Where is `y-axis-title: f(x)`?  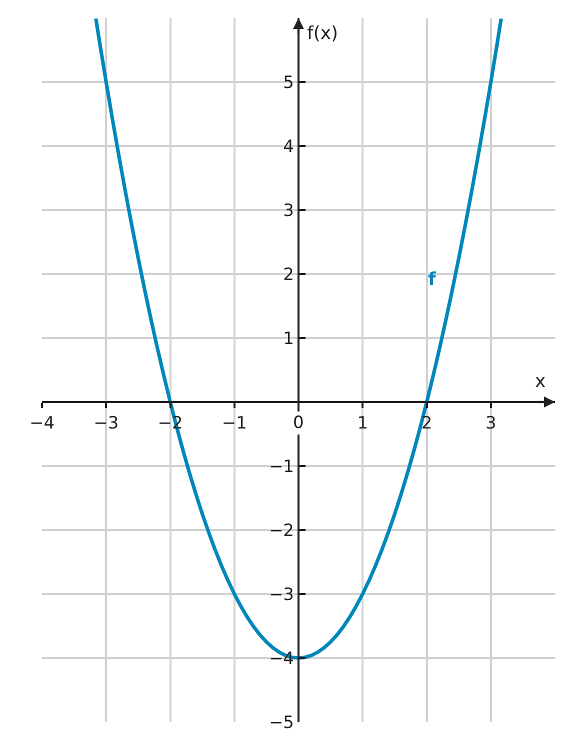 y-axis-title: f(x) is located at coordinates (322, 33).